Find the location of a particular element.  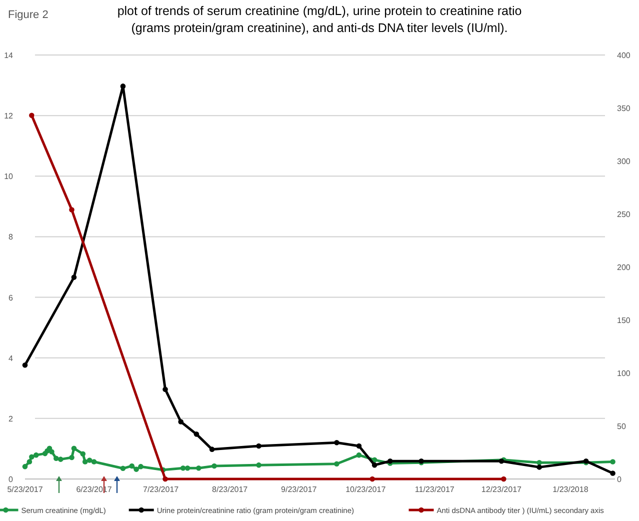

x-tick-label: 5/23/2017 is located at coordinates (25, 489).